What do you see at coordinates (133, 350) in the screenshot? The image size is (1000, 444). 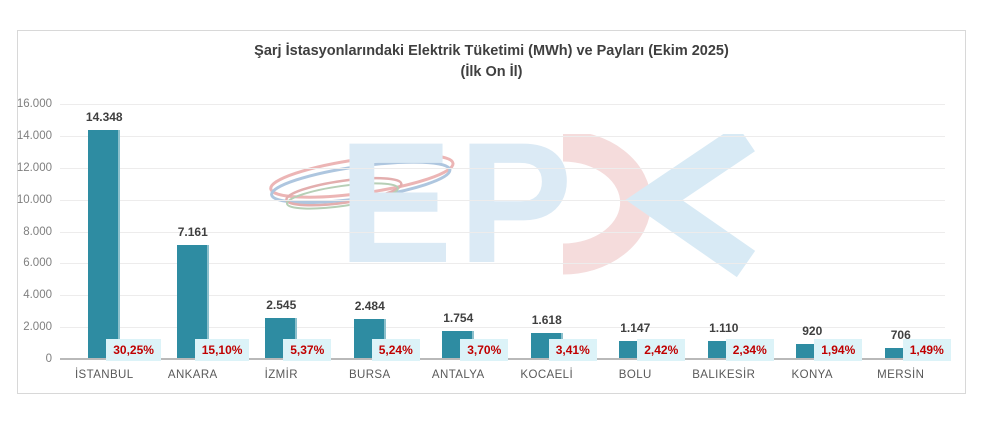 I see `share-label-istanbul: 30,25%` at bounding box center [133, 350].